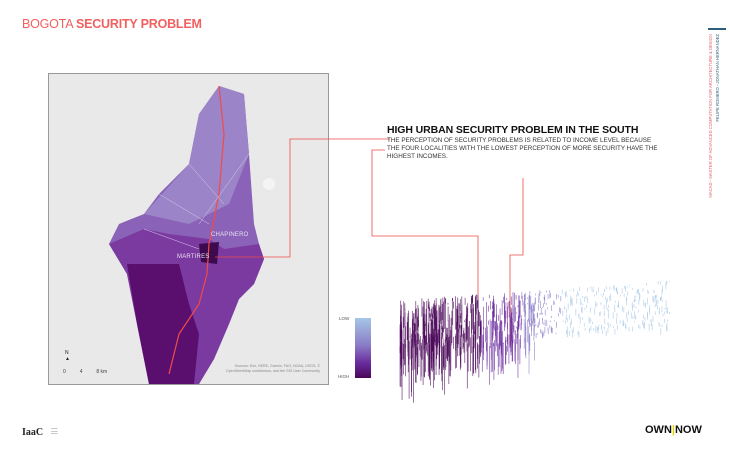 Image resolution: width=730 pixels, height=456 pixels. Describe the element at coordinates (230, 235) in the screenshot. I see `label-chapinero: CHAPINERO` at that location.